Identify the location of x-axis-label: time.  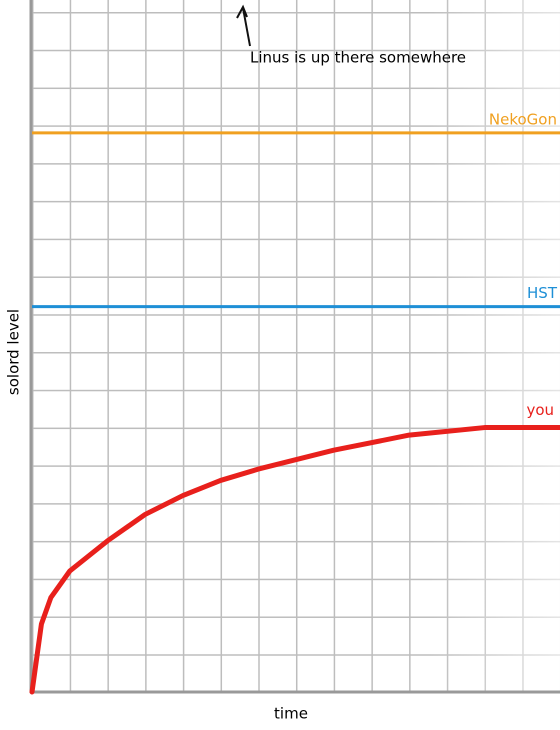
(291, 714).